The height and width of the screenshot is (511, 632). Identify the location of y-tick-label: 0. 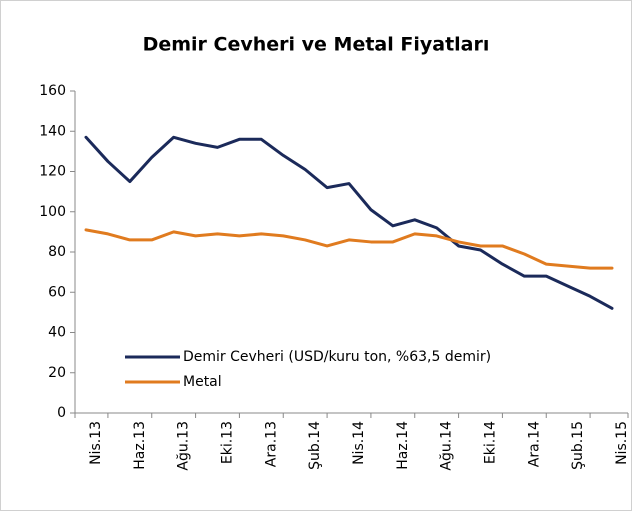
(61, 413).